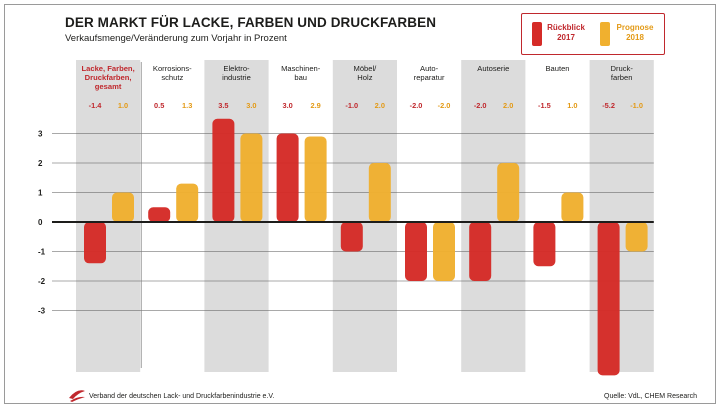 Image resolution: width=720 pixels, height=408 pixels. I want to click on y-tick-label: 1, so click(40, 193).